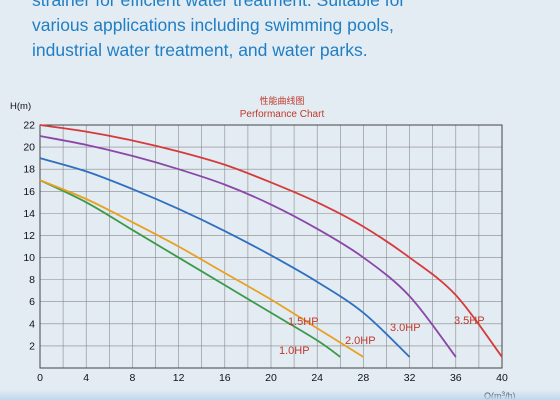  I want to click on x-tick-label: 36, so click(456, 378).